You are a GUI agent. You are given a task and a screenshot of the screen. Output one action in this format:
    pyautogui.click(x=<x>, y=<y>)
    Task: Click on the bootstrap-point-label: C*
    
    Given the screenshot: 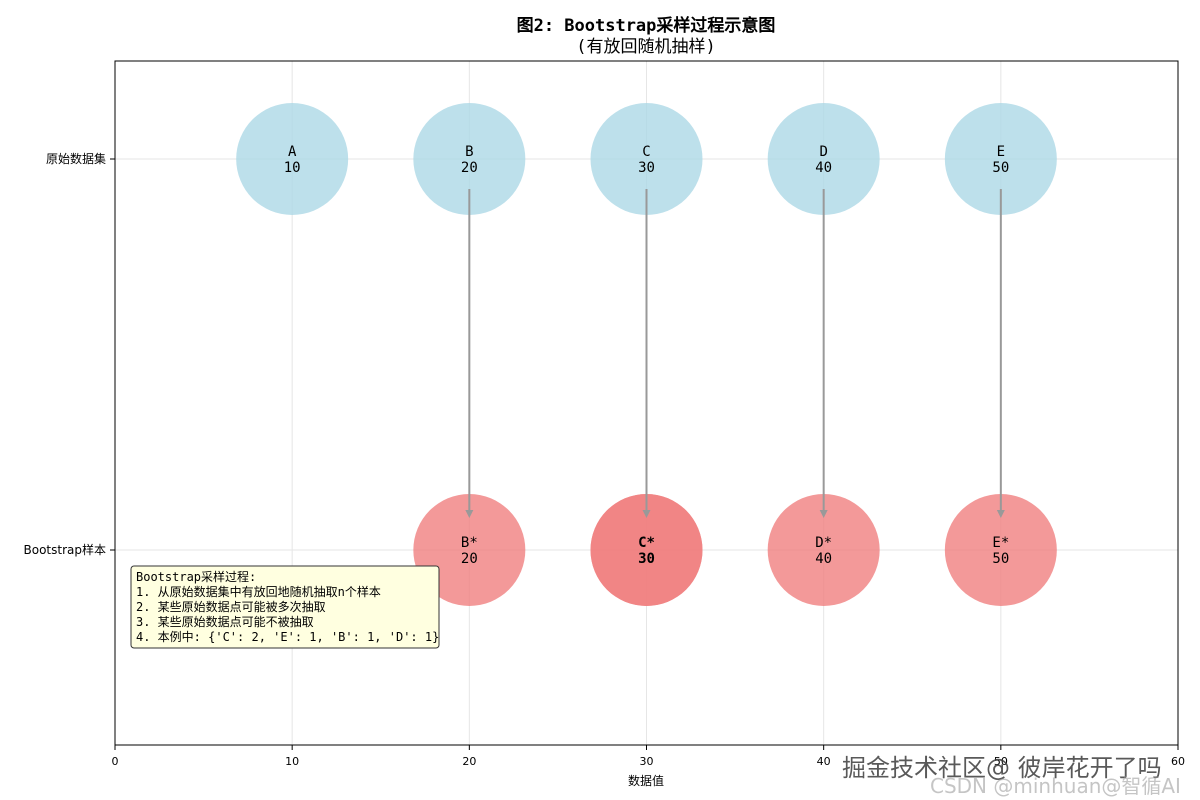 What is the action you would take?
    pyautogui.click(x=646, y=543)
    